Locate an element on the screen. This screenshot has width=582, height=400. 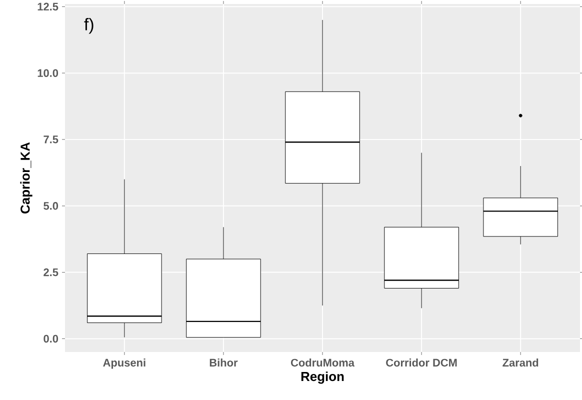
x-tick-label: Corridor DCM is located at coordinates (421, 362).